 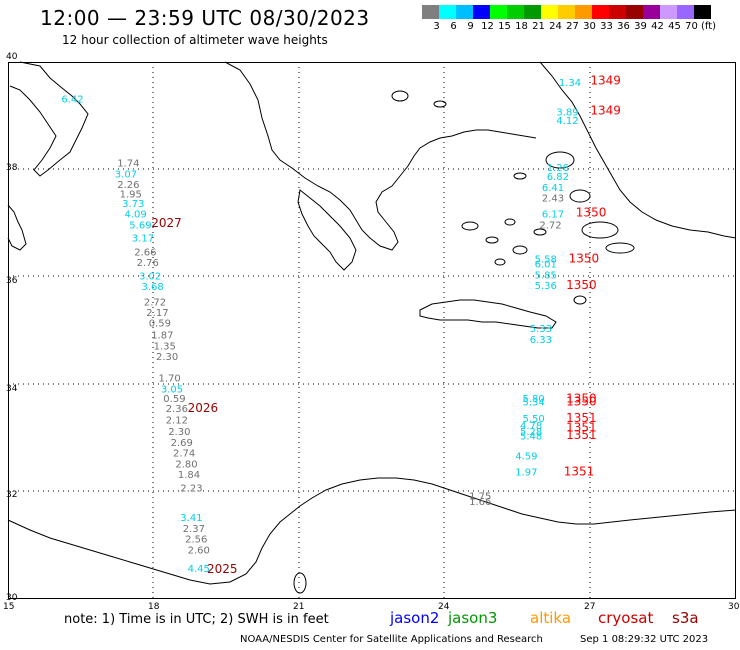 I want to click on wave-height-label: 1.95, so click(x=131, y=194).